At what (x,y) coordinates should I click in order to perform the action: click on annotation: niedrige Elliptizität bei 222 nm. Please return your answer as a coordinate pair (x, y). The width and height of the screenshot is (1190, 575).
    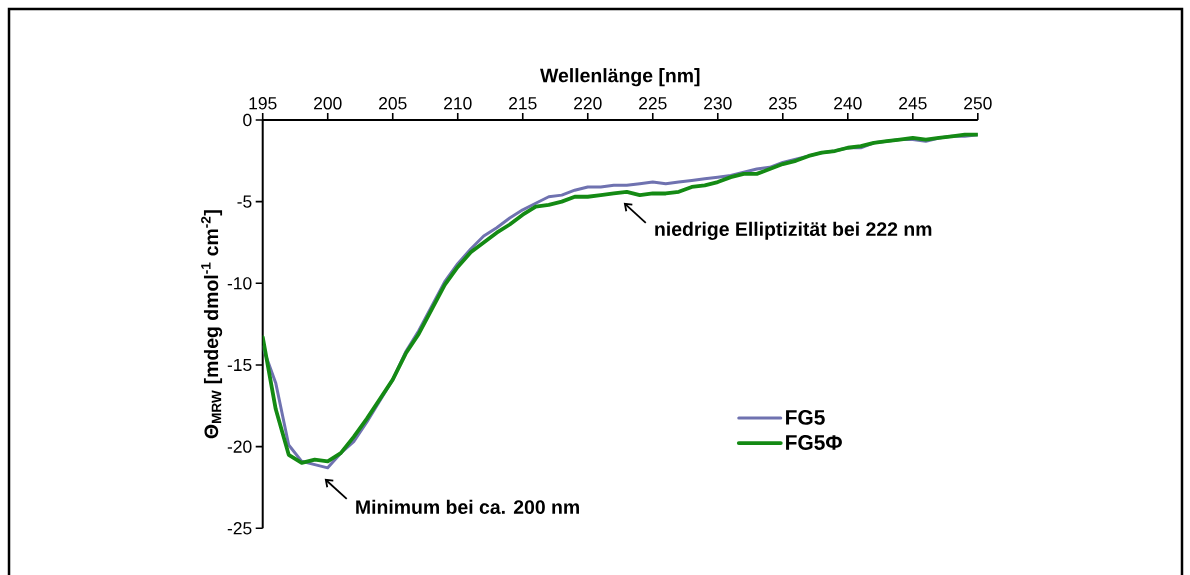
    Looking at the image, I should click on (793, 230).